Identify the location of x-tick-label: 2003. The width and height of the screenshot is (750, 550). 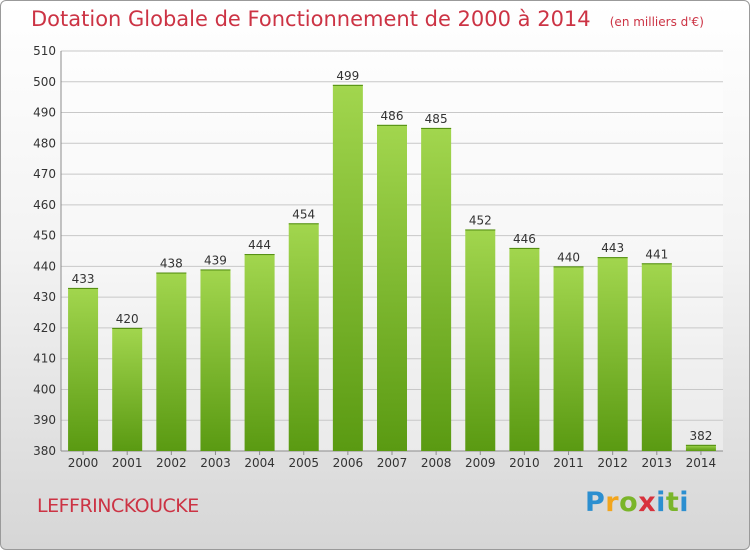
(215, 463).